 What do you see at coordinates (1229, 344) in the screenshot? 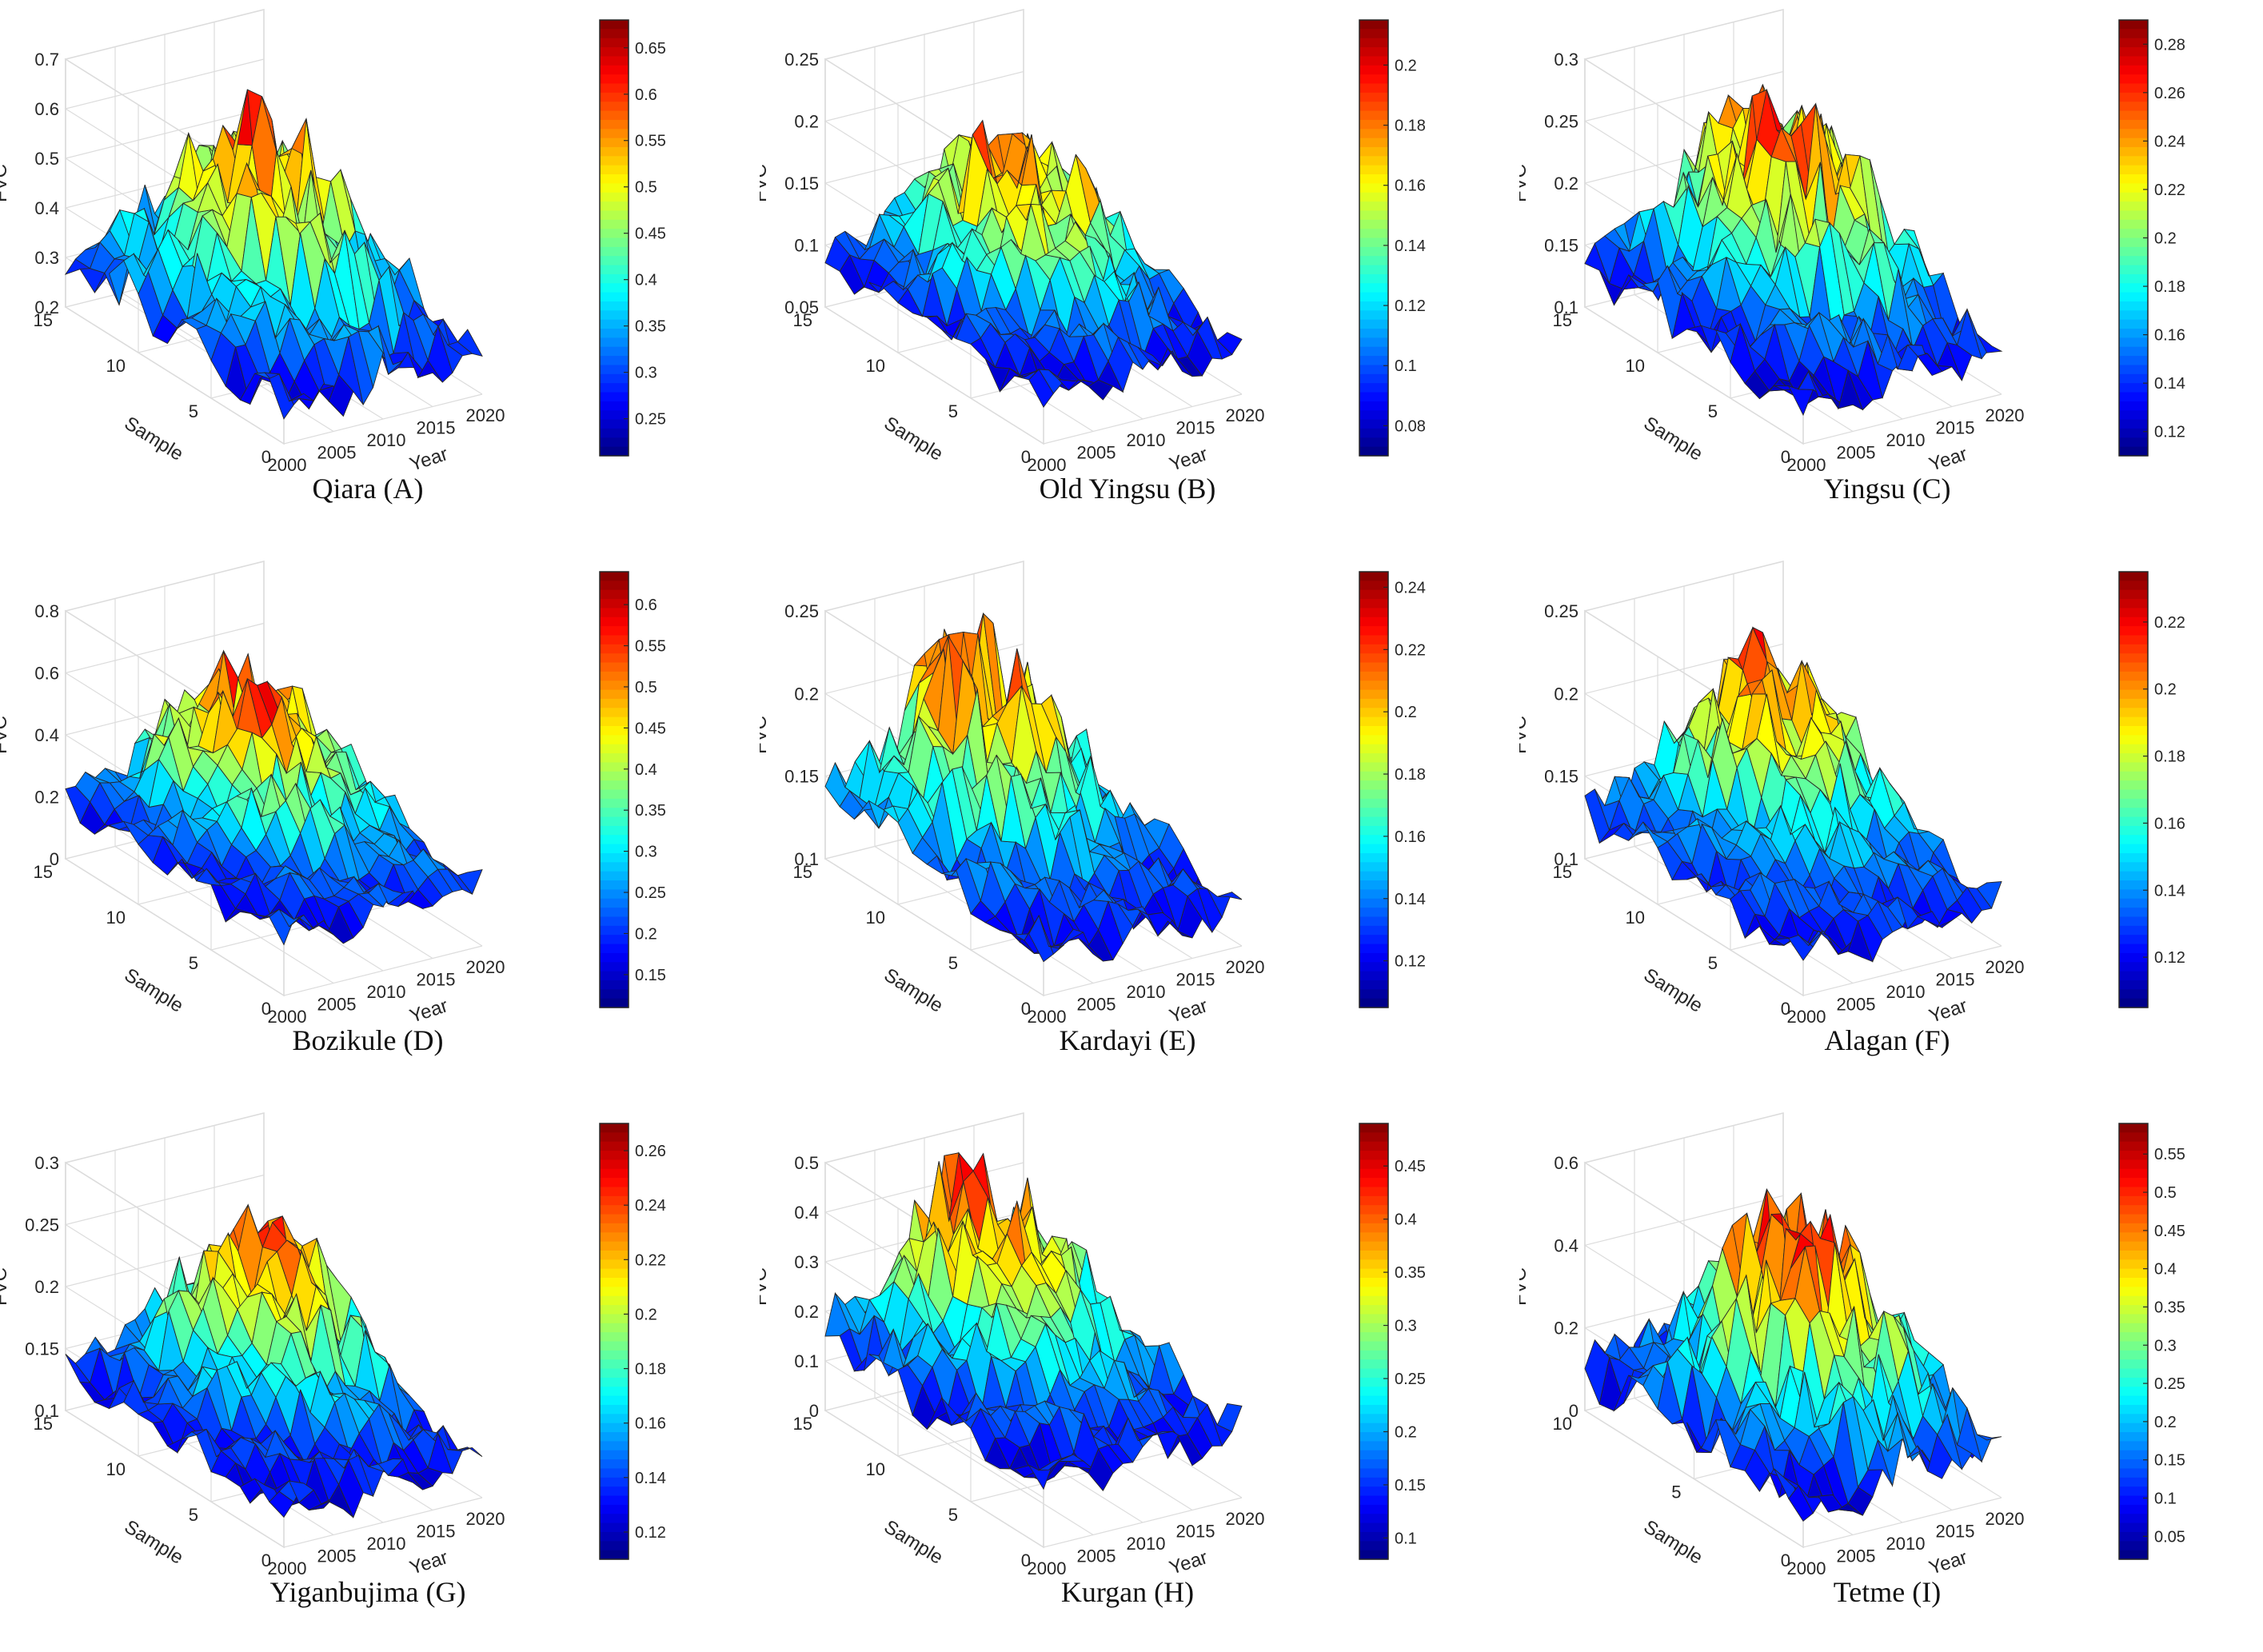
I see `surface-face` at bounding box center [1229, 344].